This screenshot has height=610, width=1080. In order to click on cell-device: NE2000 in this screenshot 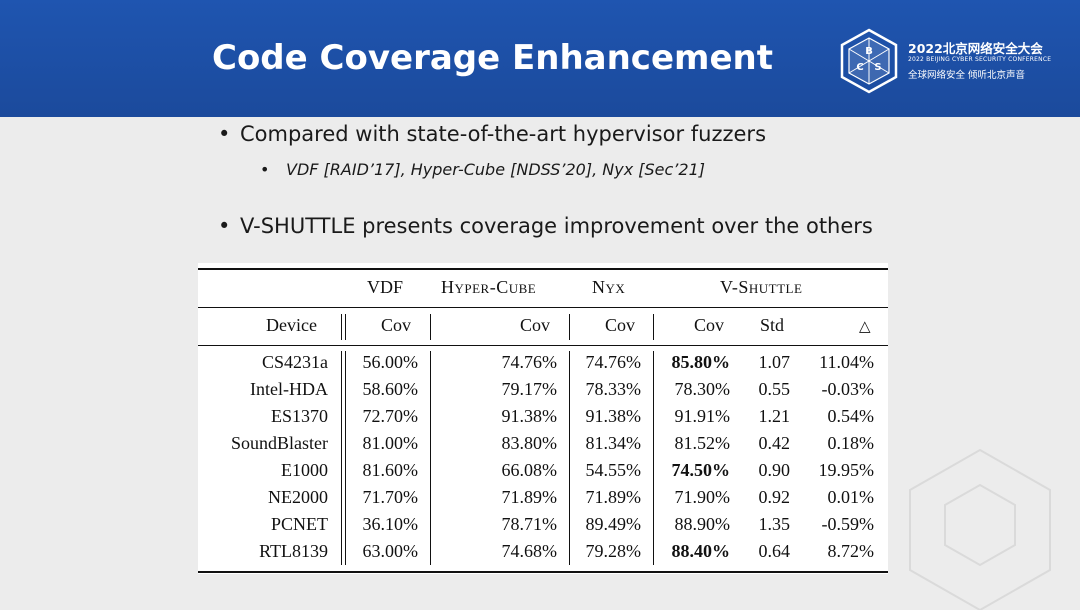, I will do `click(298, 497)`.